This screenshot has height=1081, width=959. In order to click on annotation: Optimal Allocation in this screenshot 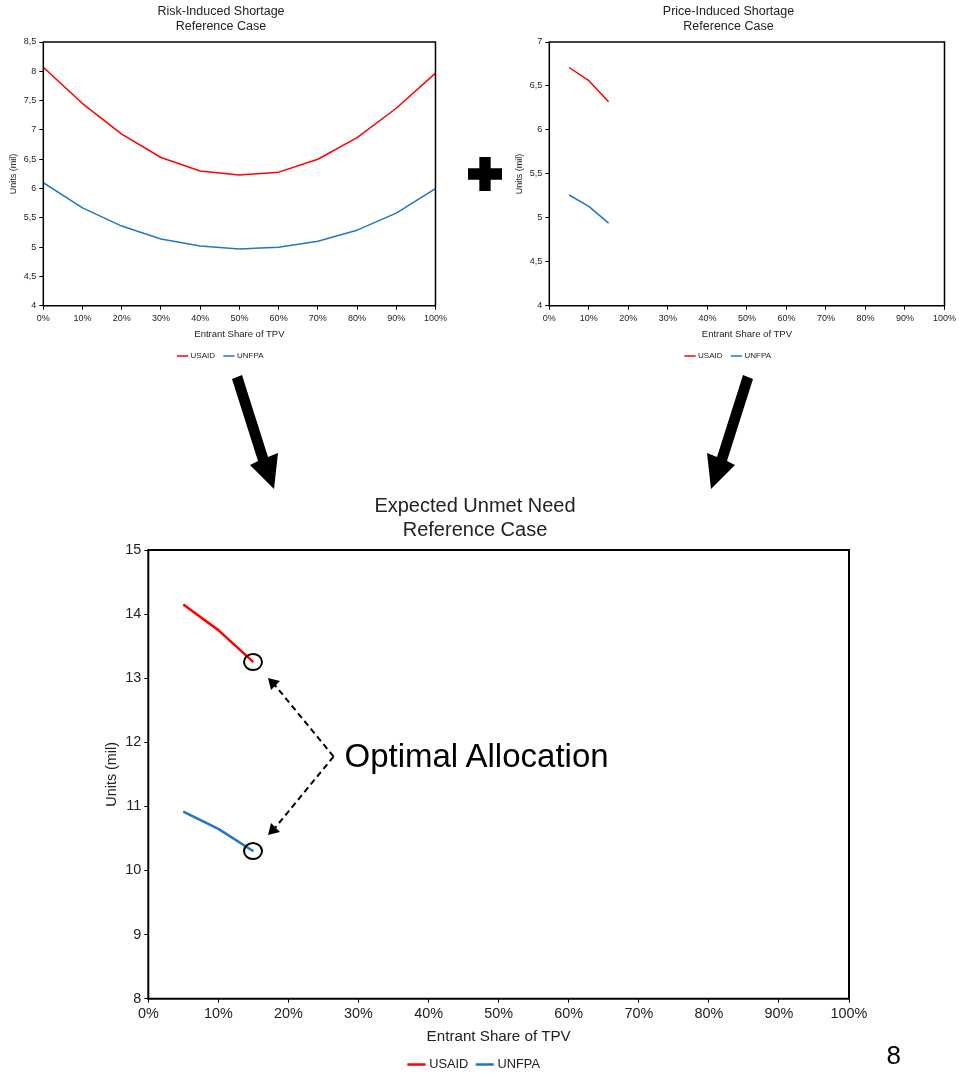, I will do `click(476, 755)`.